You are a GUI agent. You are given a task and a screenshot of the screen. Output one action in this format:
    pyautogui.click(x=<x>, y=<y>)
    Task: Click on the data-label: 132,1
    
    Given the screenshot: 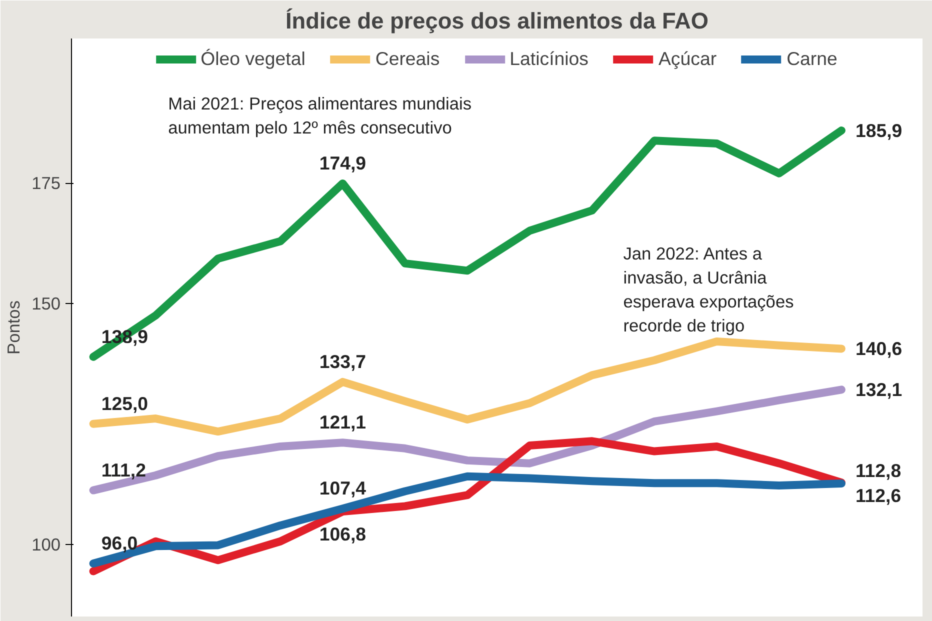 What is the action you would take?
    pyautogui.click(x=878, y=389)
    